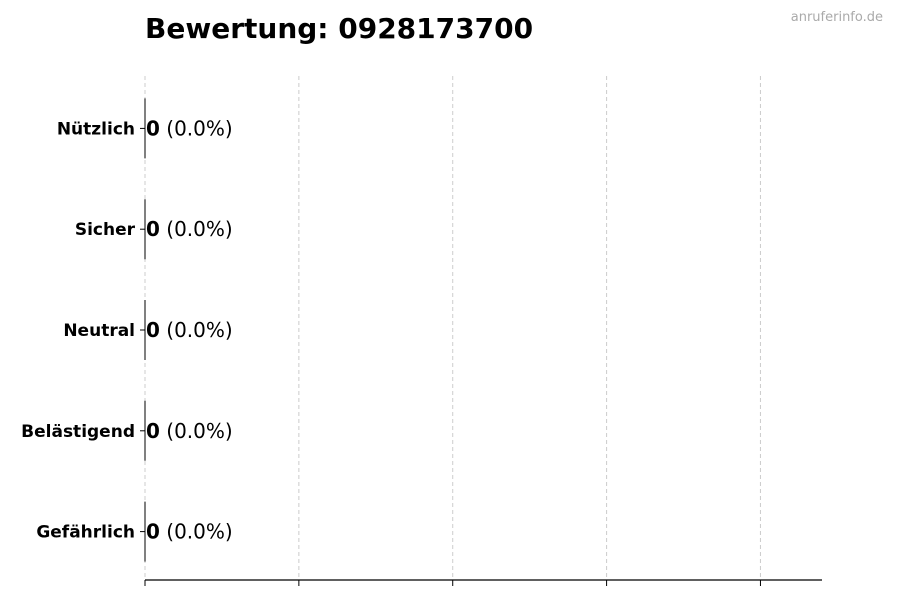 The width and height of the screenshot is (900, 600). Describe the element at coordinates (96, 129) in the screenshot. I see `y-tick-label: Nützlich` at that location.